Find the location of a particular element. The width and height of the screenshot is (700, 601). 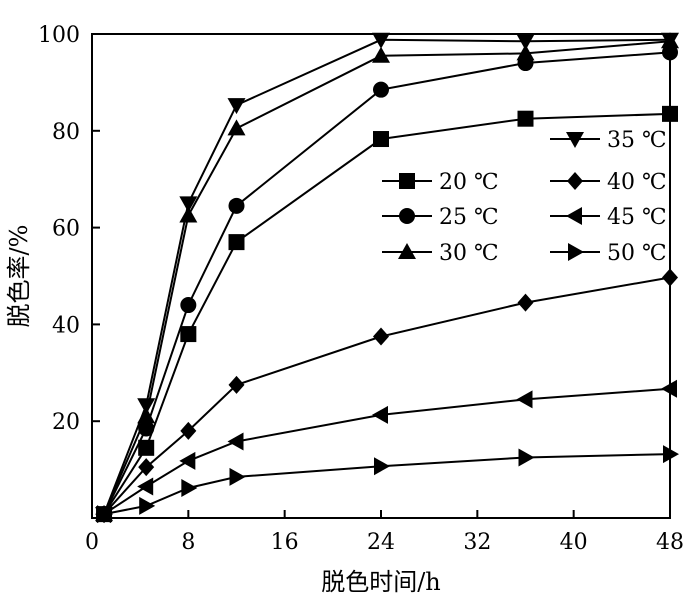

legend-entry: 45 ℃ is located at coordinates (608, 217).